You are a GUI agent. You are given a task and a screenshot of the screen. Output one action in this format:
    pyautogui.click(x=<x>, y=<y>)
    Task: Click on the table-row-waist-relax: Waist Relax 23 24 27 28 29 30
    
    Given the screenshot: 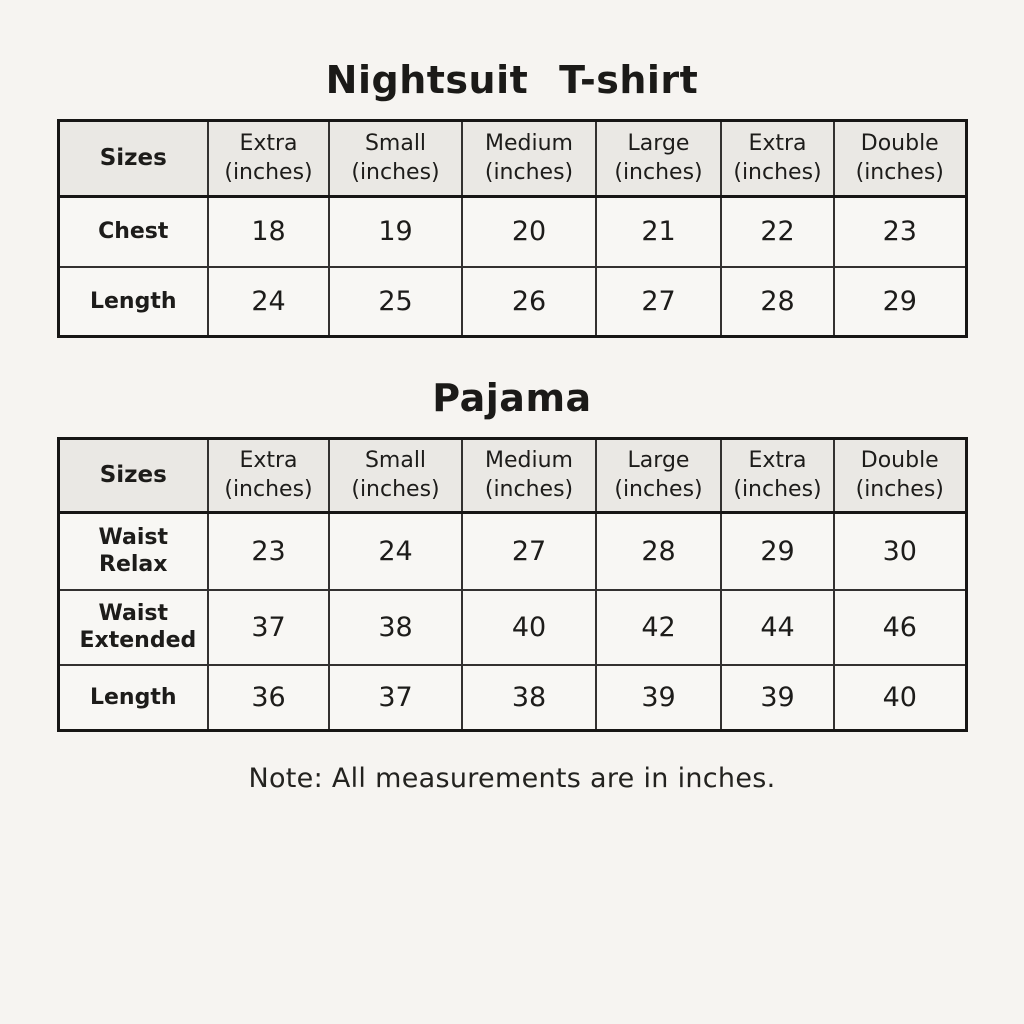 What is the action you would take?
    pyautogui.click(x=512, y=551)
    